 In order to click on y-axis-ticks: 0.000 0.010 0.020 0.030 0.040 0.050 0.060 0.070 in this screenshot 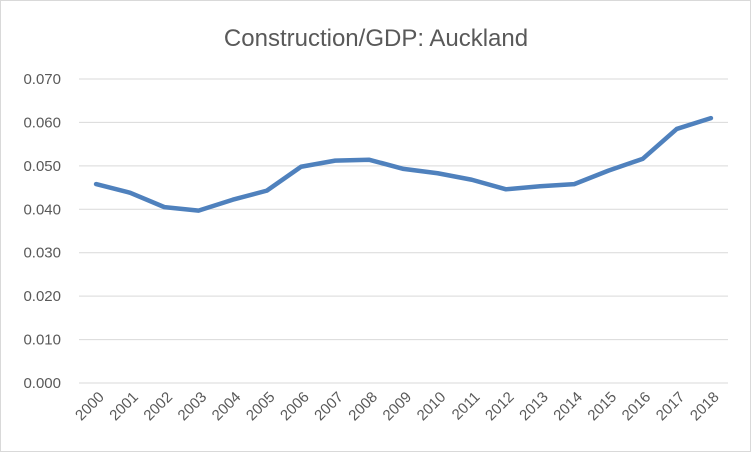, I will do `click(42, 231)`.